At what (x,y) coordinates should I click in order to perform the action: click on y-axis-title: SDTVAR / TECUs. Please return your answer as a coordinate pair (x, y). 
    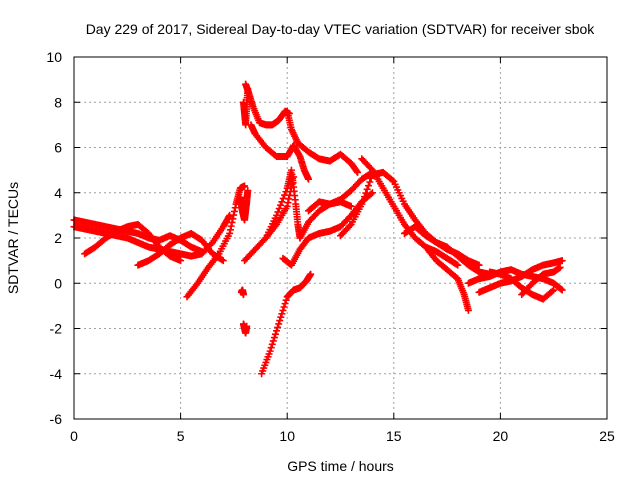
    Looking at the image, I should click on (13, 238).